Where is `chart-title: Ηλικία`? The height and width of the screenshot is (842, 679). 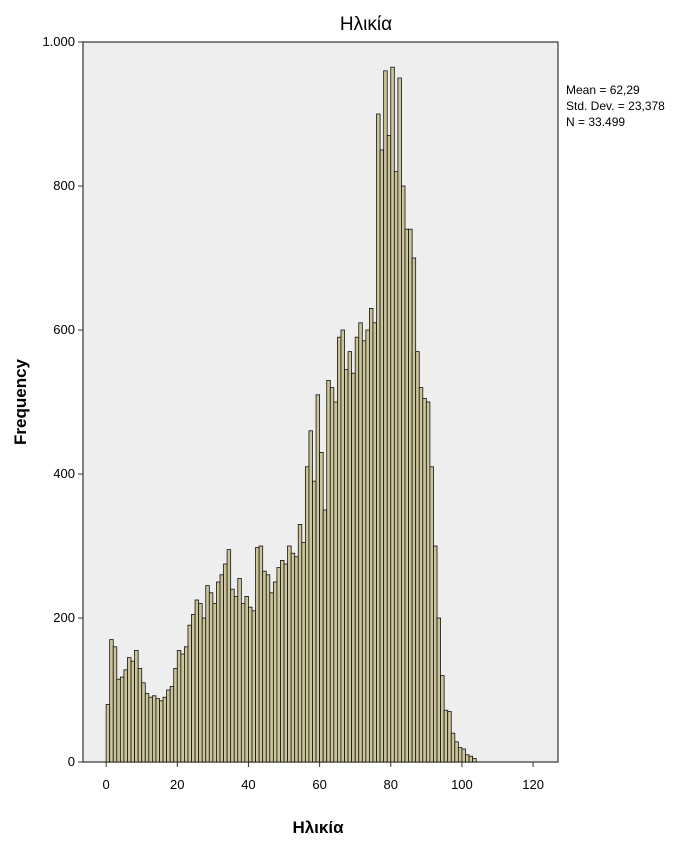
chart-title: Ηλικία is located at coordinates (366, 24).